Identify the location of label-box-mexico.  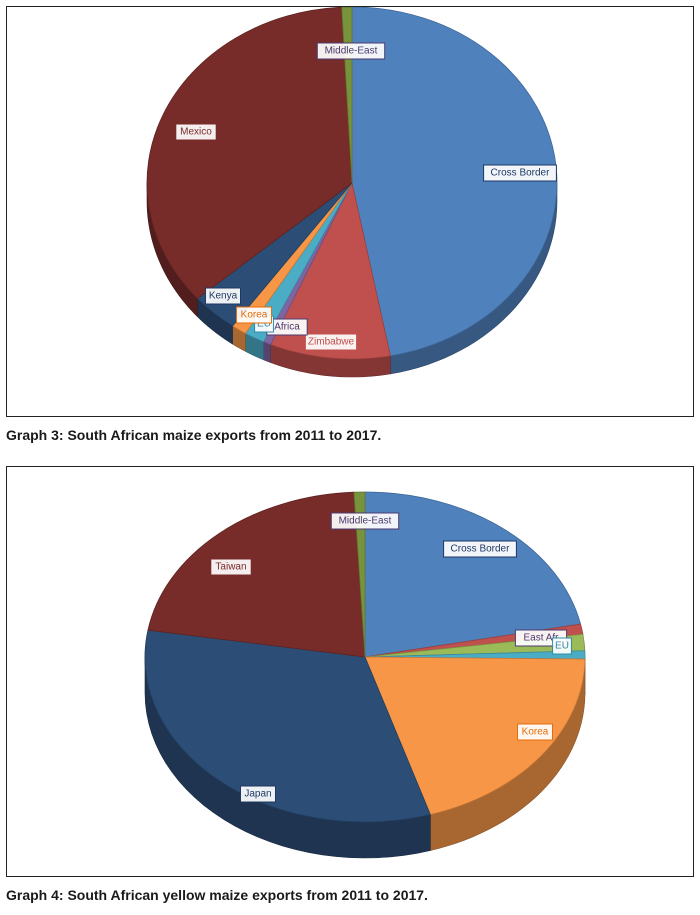
(196, 132).